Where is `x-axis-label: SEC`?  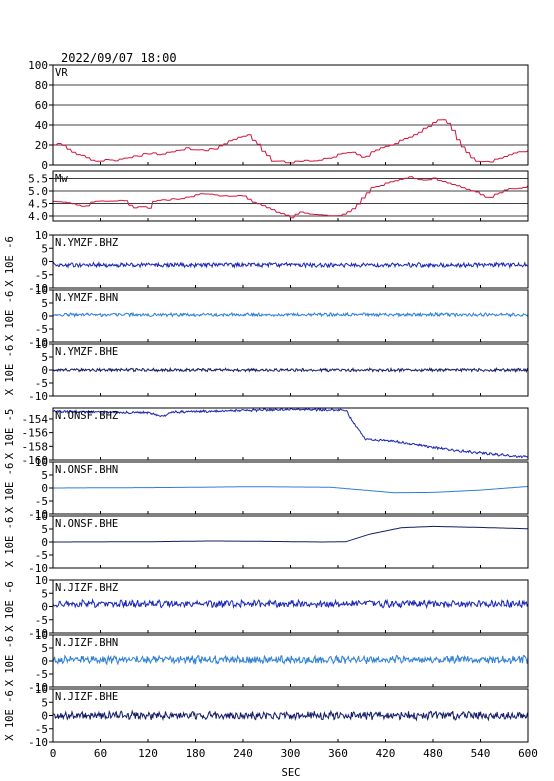 x-axis-label: SEC is located at coordinates (291, 773).